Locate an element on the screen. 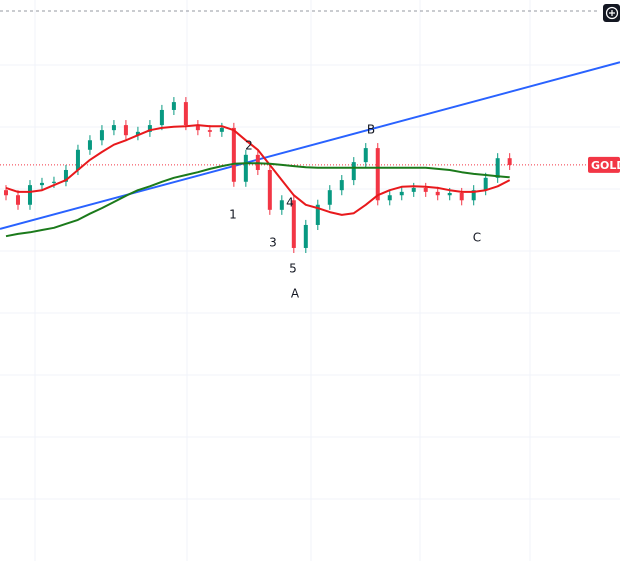 The image size is (620, 561). wave-label: C is located at coordinates (477, 238).